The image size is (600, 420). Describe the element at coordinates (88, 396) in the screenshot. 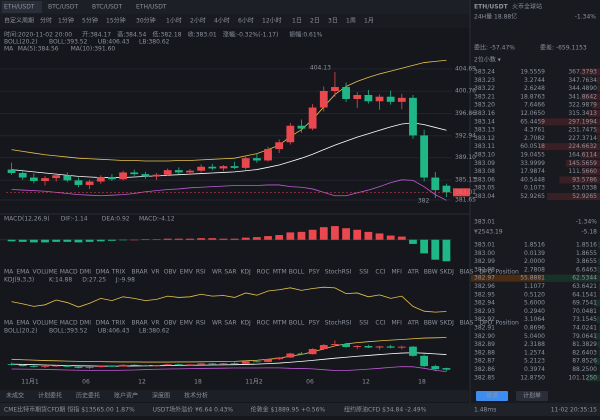

I see `bottom-tab: 历史委托` at that location.